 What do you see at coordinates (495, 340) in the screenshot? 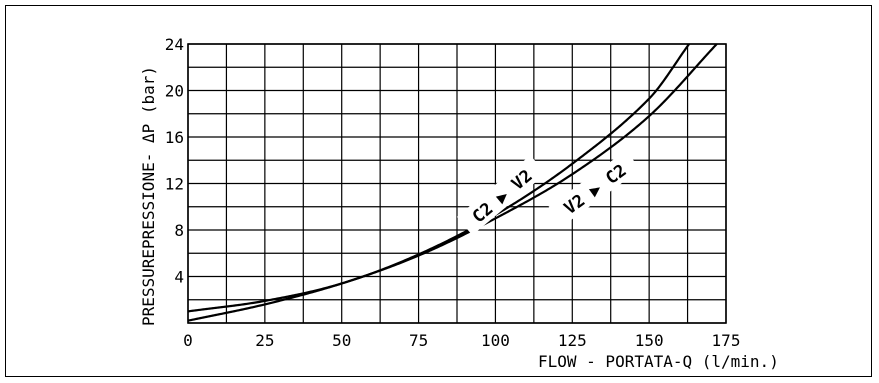
I see `x-tick-label: 100` at bounding box center [495, 340].